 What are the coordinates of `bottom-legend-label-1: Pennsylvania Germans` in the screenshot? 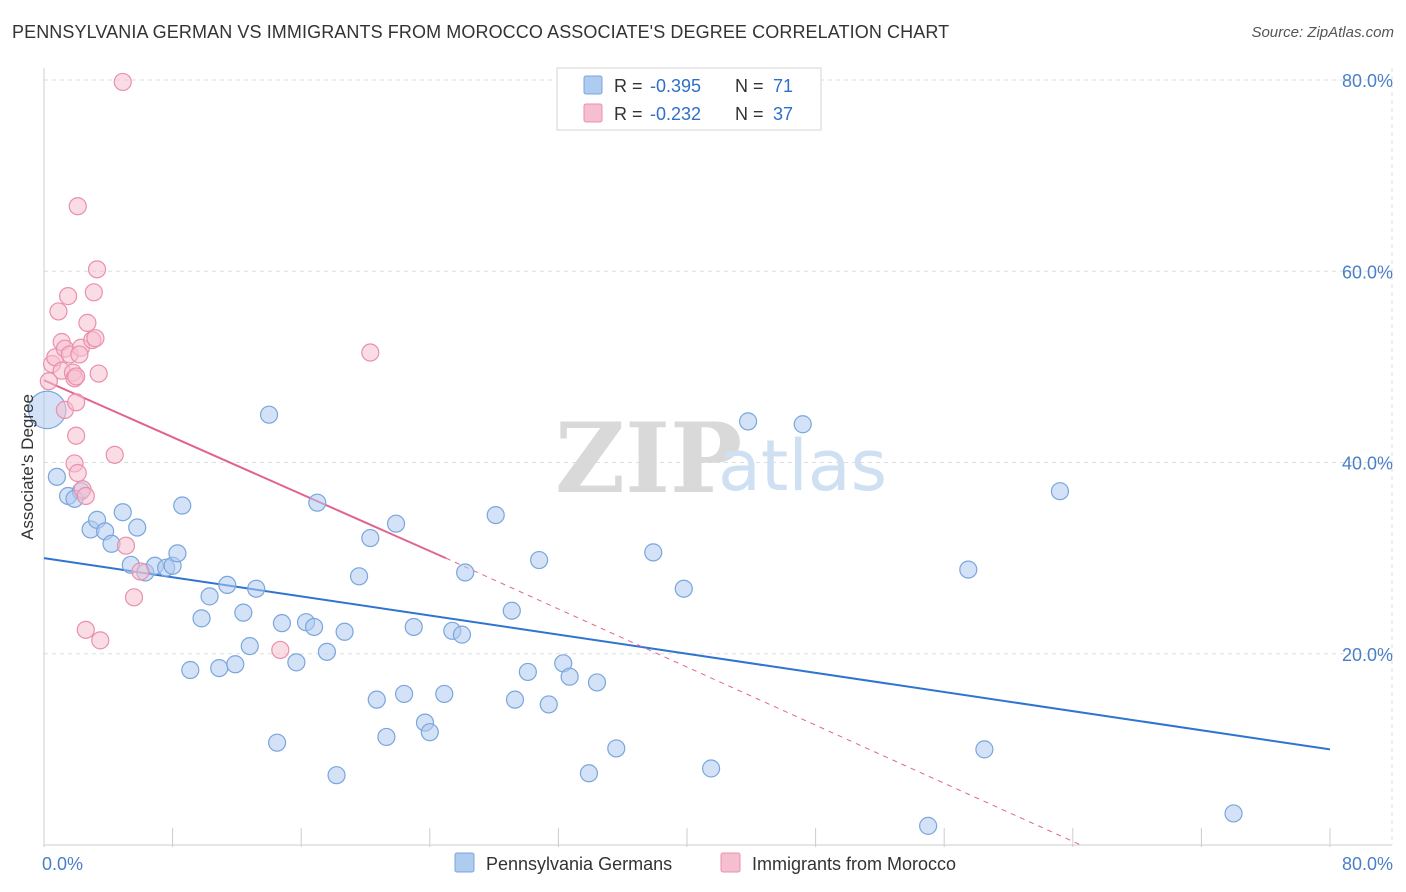 It's located at (579, 864).